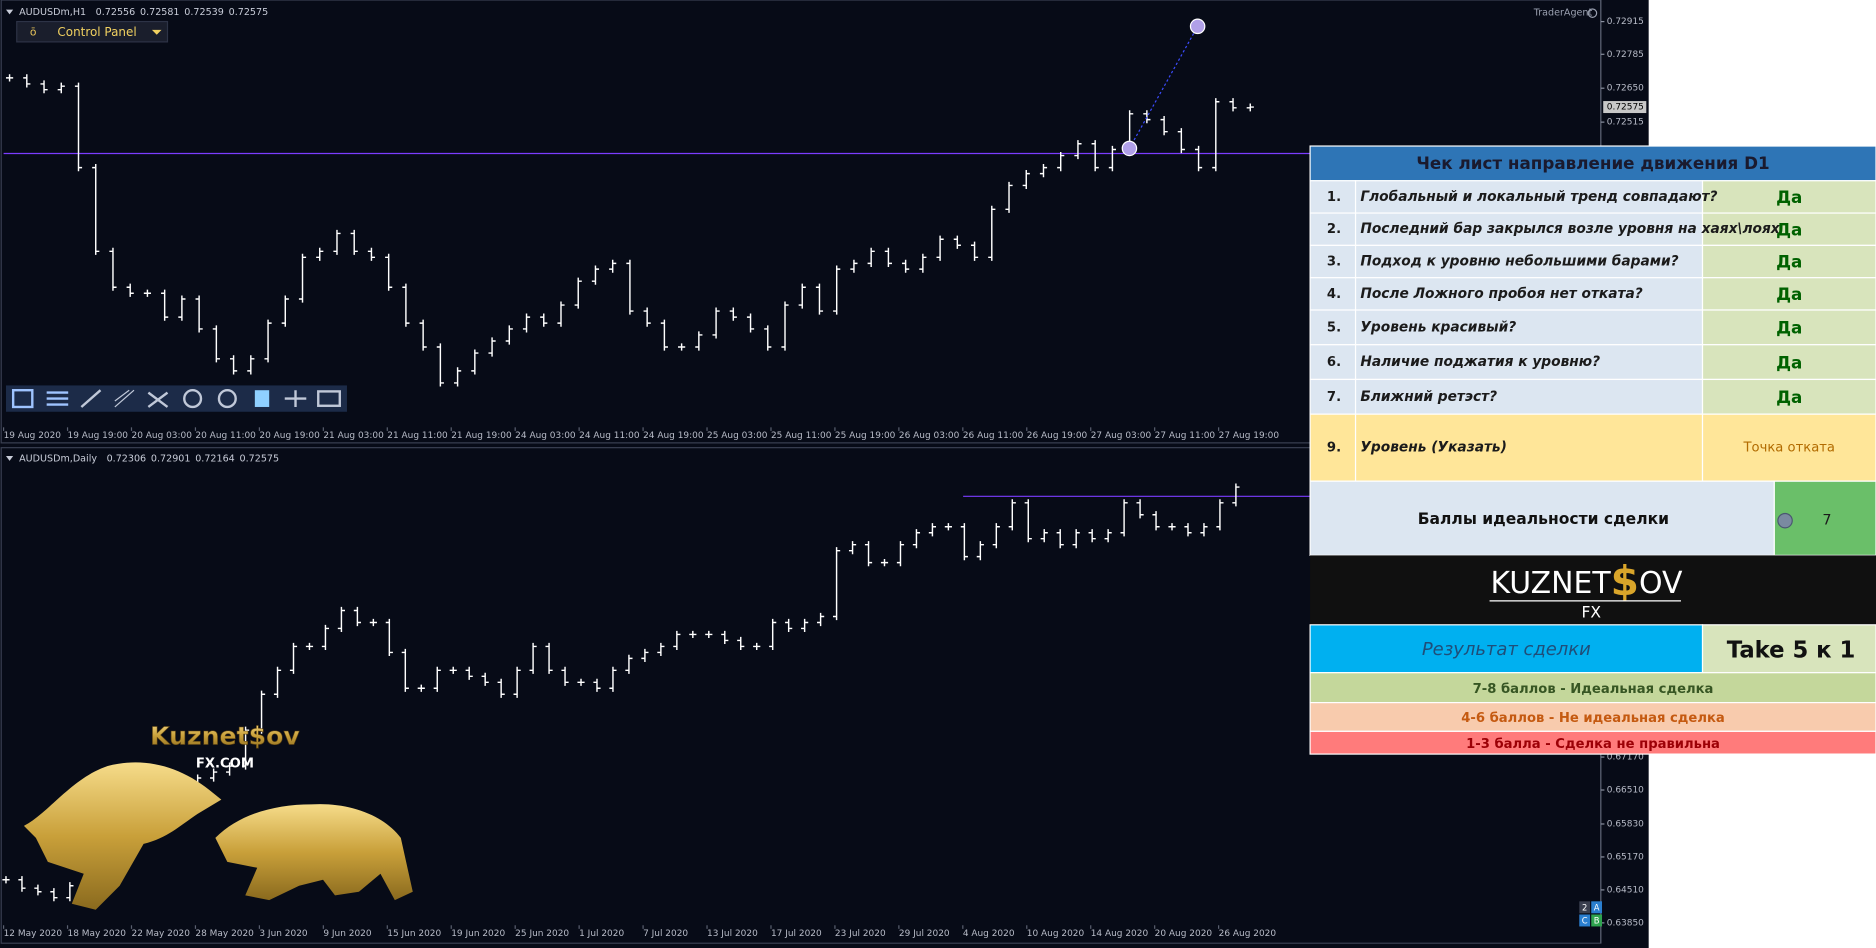 This screenshot has width=1876, height=948. What do you see at coordinates (57, 398) in the screenshot?
I see `tool-list` at bounding box center [57, 398].